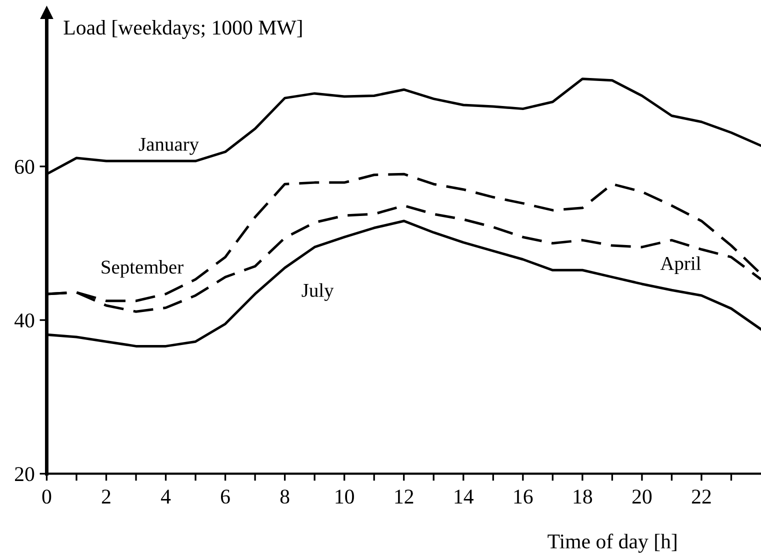 The width and height of the screenshot is (761, 556). What do you see at coordinates (642, 497) in the screenshot?
I see `x-tick-label: 20` at bounding box center [642, 497].